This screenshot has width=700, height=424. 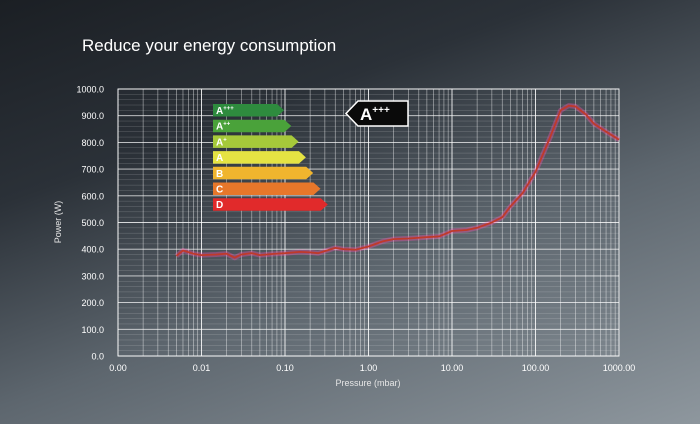 What do you see at coordinates (202, 368) in the screenshot?
I see `x-tick-label: 0.01` at bounding box center [202, 368].